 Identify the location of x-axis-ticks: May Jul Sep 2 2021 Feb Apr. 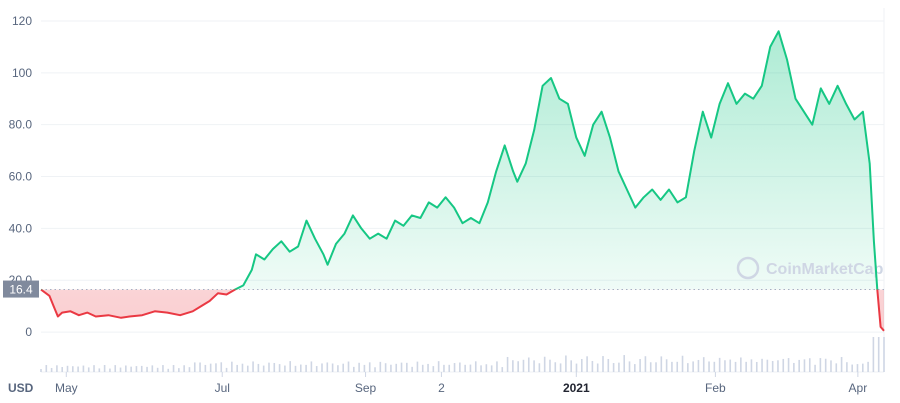
(461, 383).